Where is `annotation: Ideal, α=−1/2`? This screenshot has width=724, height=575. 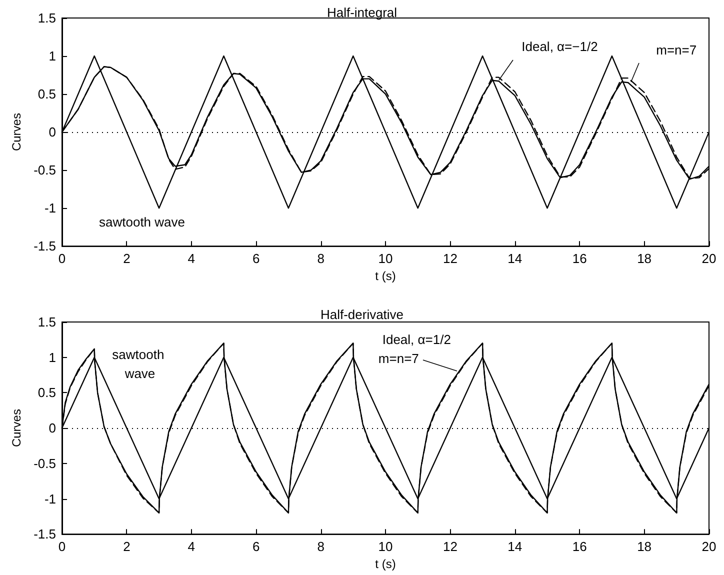 annotation: Ideal, α=−1/2 is located at coordinates (560, 46).